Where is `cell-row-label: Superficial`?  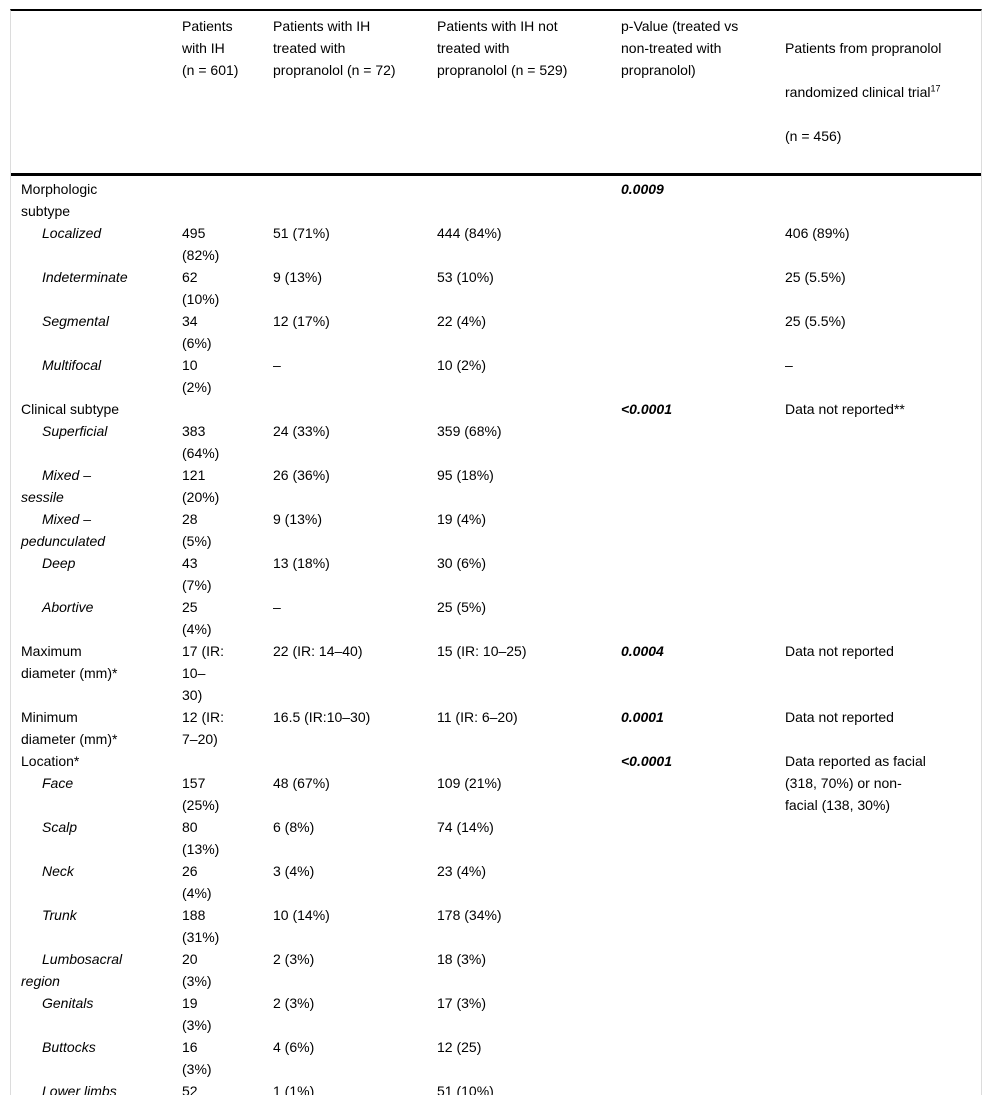
cell-row-label: Superficial is located at coordinates (75, 431).